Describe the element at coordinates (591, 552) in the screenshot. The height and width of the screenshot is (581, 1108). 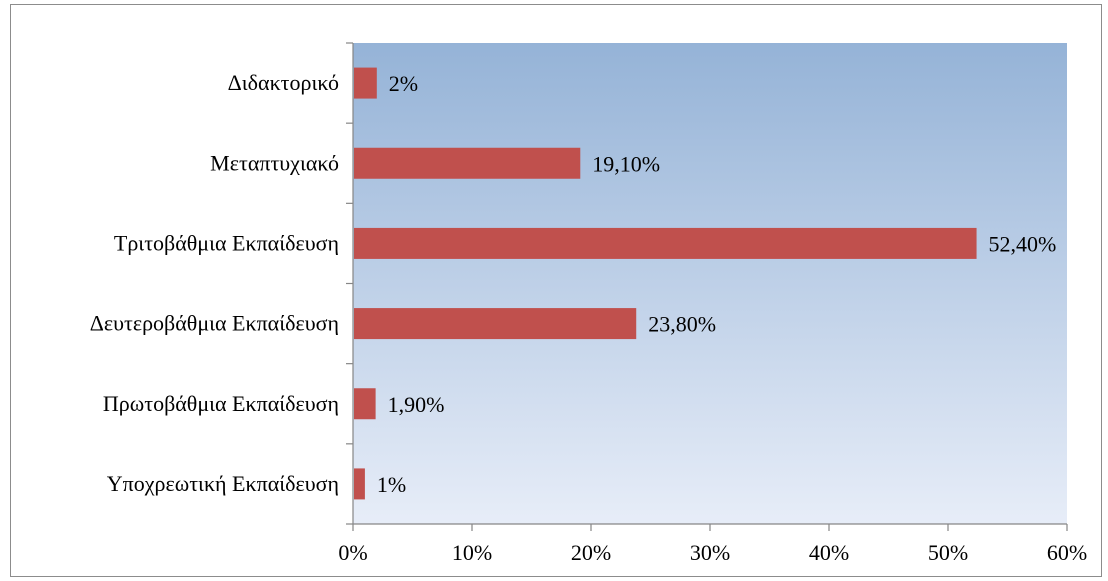
I see `x-tick-label: 20%` at that location.